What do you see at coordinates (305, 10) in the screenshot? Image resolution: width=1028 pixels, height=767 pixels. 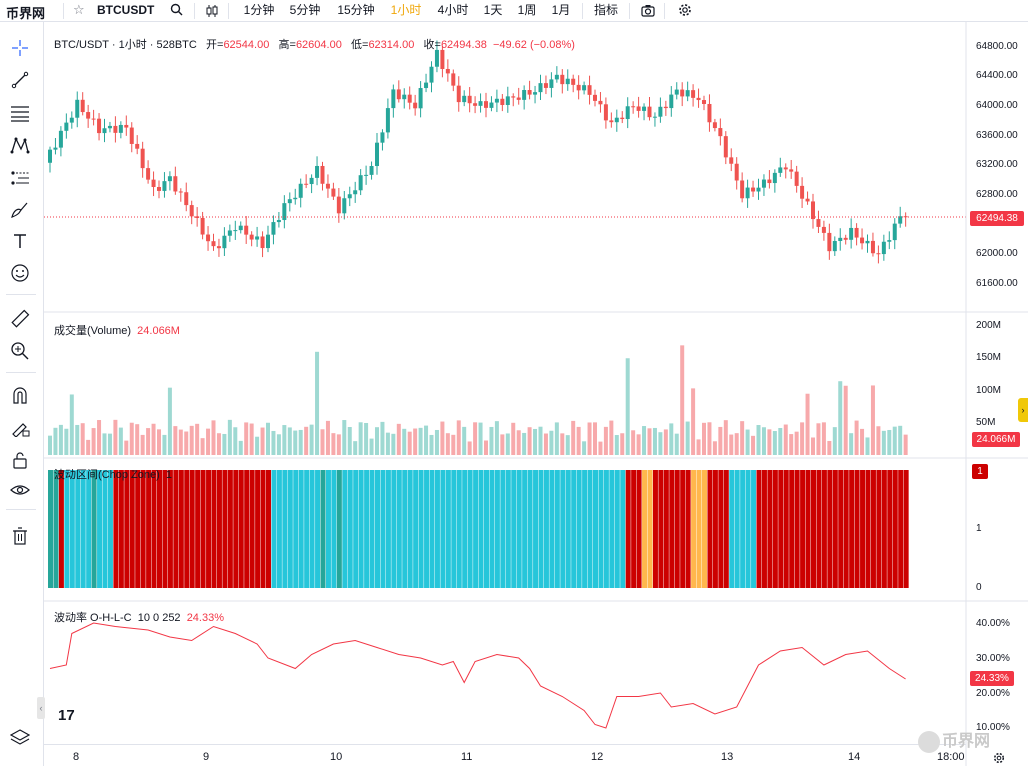 I see `interval-5m: 5分钟` at bounding box center [305, 10].